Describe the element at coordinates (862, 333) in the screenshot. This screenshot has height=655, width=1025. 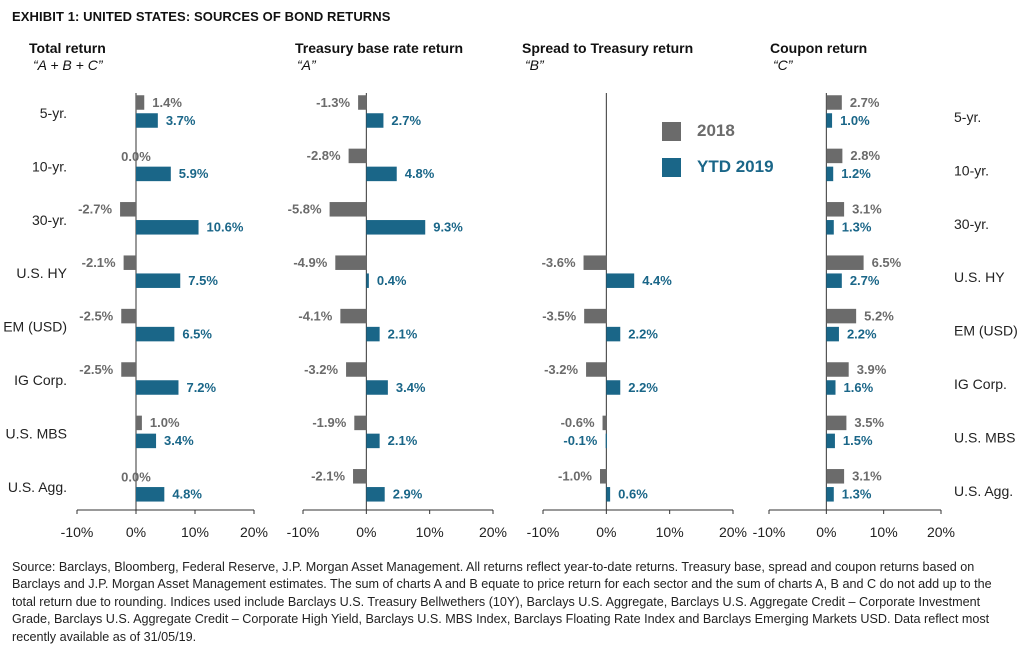
I see `data-label-ytd-2019-em-usd: 2.2%` at that location.